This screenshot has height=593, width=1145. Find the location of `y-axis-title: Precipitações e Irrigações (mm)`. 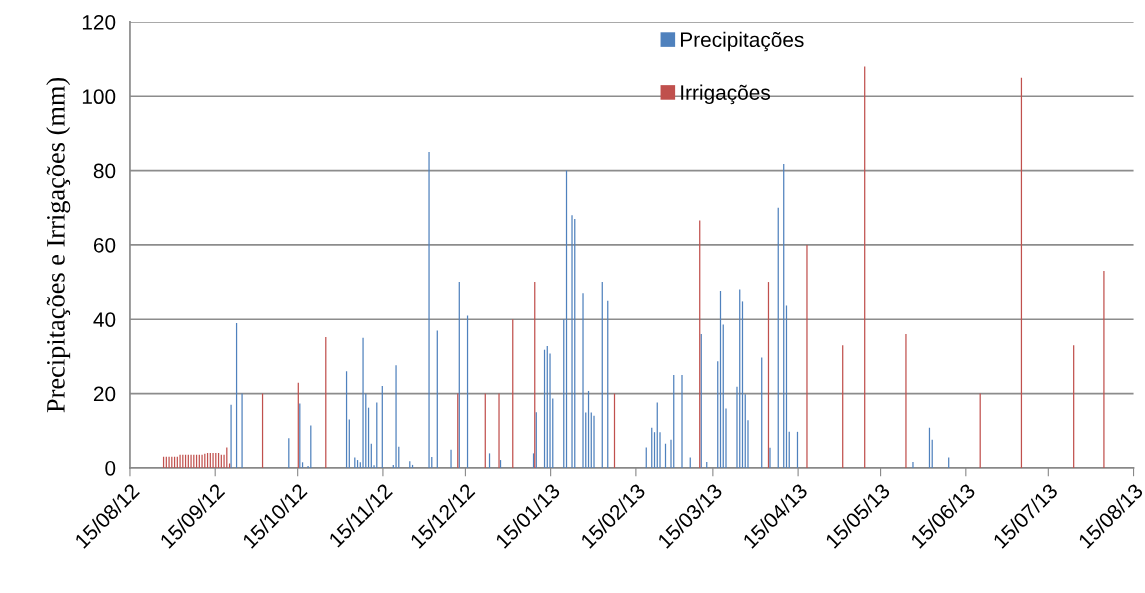

y-axis-title: Precipitações e Irrigações (mm) is located at coordinates (58, 245).